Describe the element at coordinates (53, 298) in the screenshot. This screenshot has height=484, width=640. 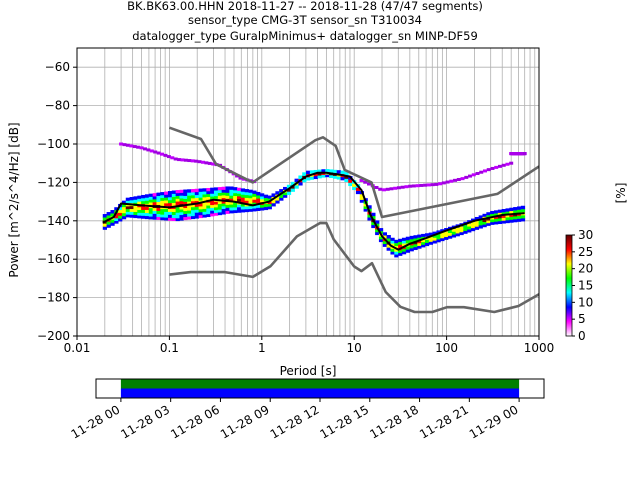
I see `y-tick-label: −180` at that location.